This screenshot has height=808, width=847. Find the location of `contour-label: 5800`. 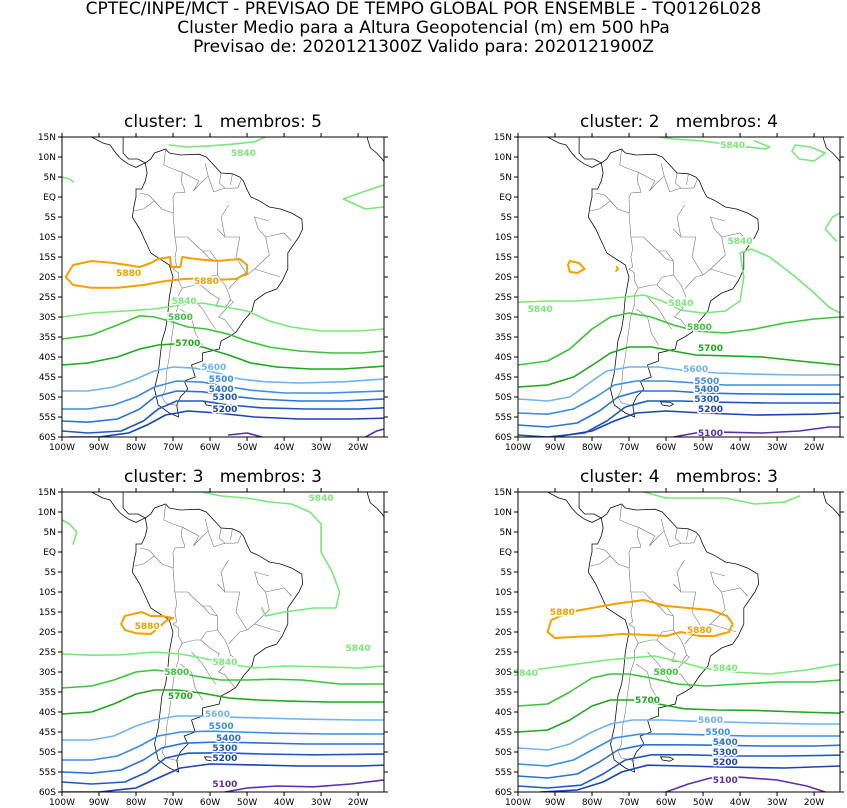

contour-label: 5800 is located at coordinates (176, 673).